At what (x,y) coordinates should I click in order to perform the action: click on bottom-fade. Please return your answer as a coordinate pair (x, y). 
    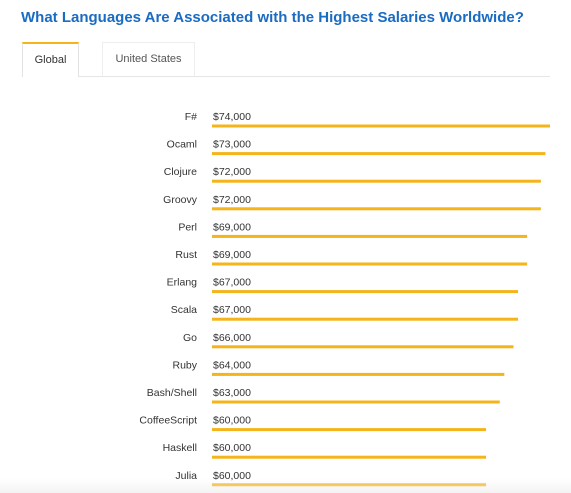
    Looking at the image, I should click on (285, 486).